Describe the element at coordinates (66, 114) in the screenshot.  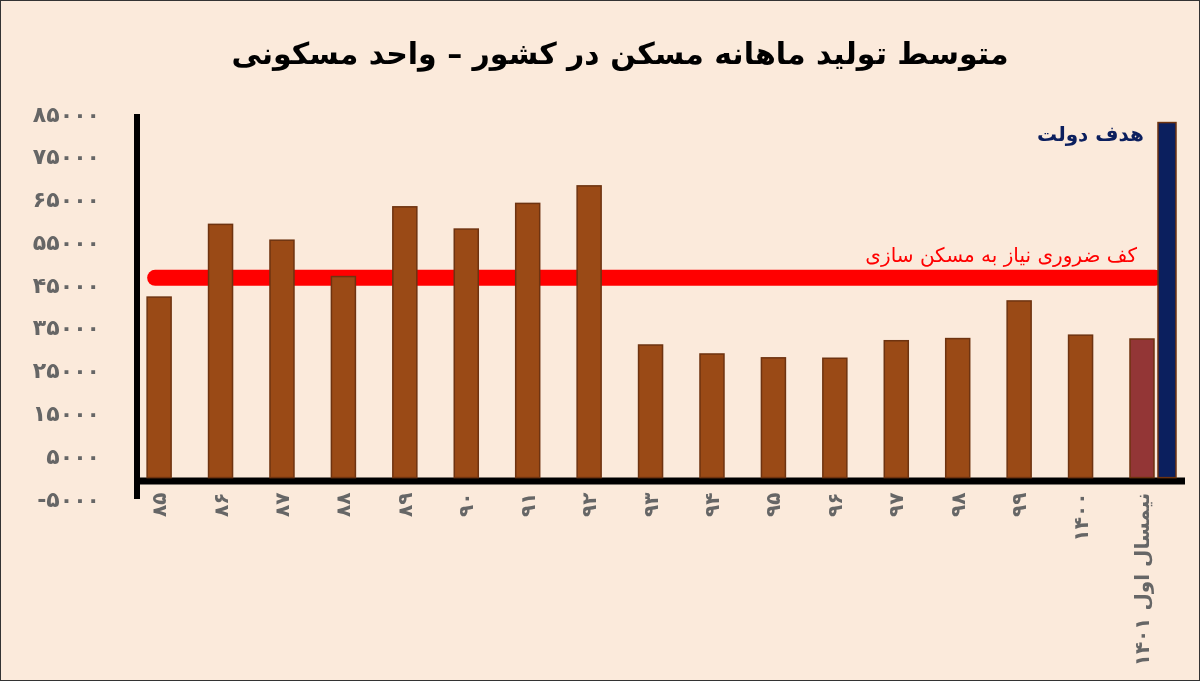
I see `y-tick: ۸۵۰۰۰` at that location.